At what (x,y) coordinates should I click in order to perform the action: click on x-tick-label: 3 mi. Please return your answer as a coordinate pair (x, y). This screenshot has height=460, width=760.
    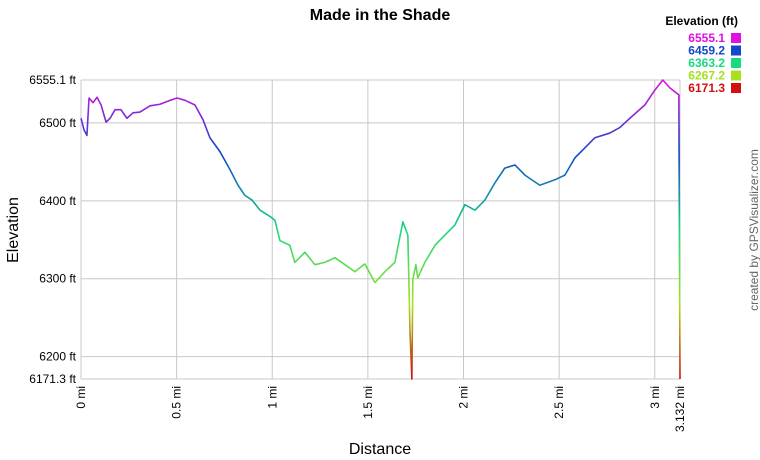
    Looking at the image, I should click on (655, 397).